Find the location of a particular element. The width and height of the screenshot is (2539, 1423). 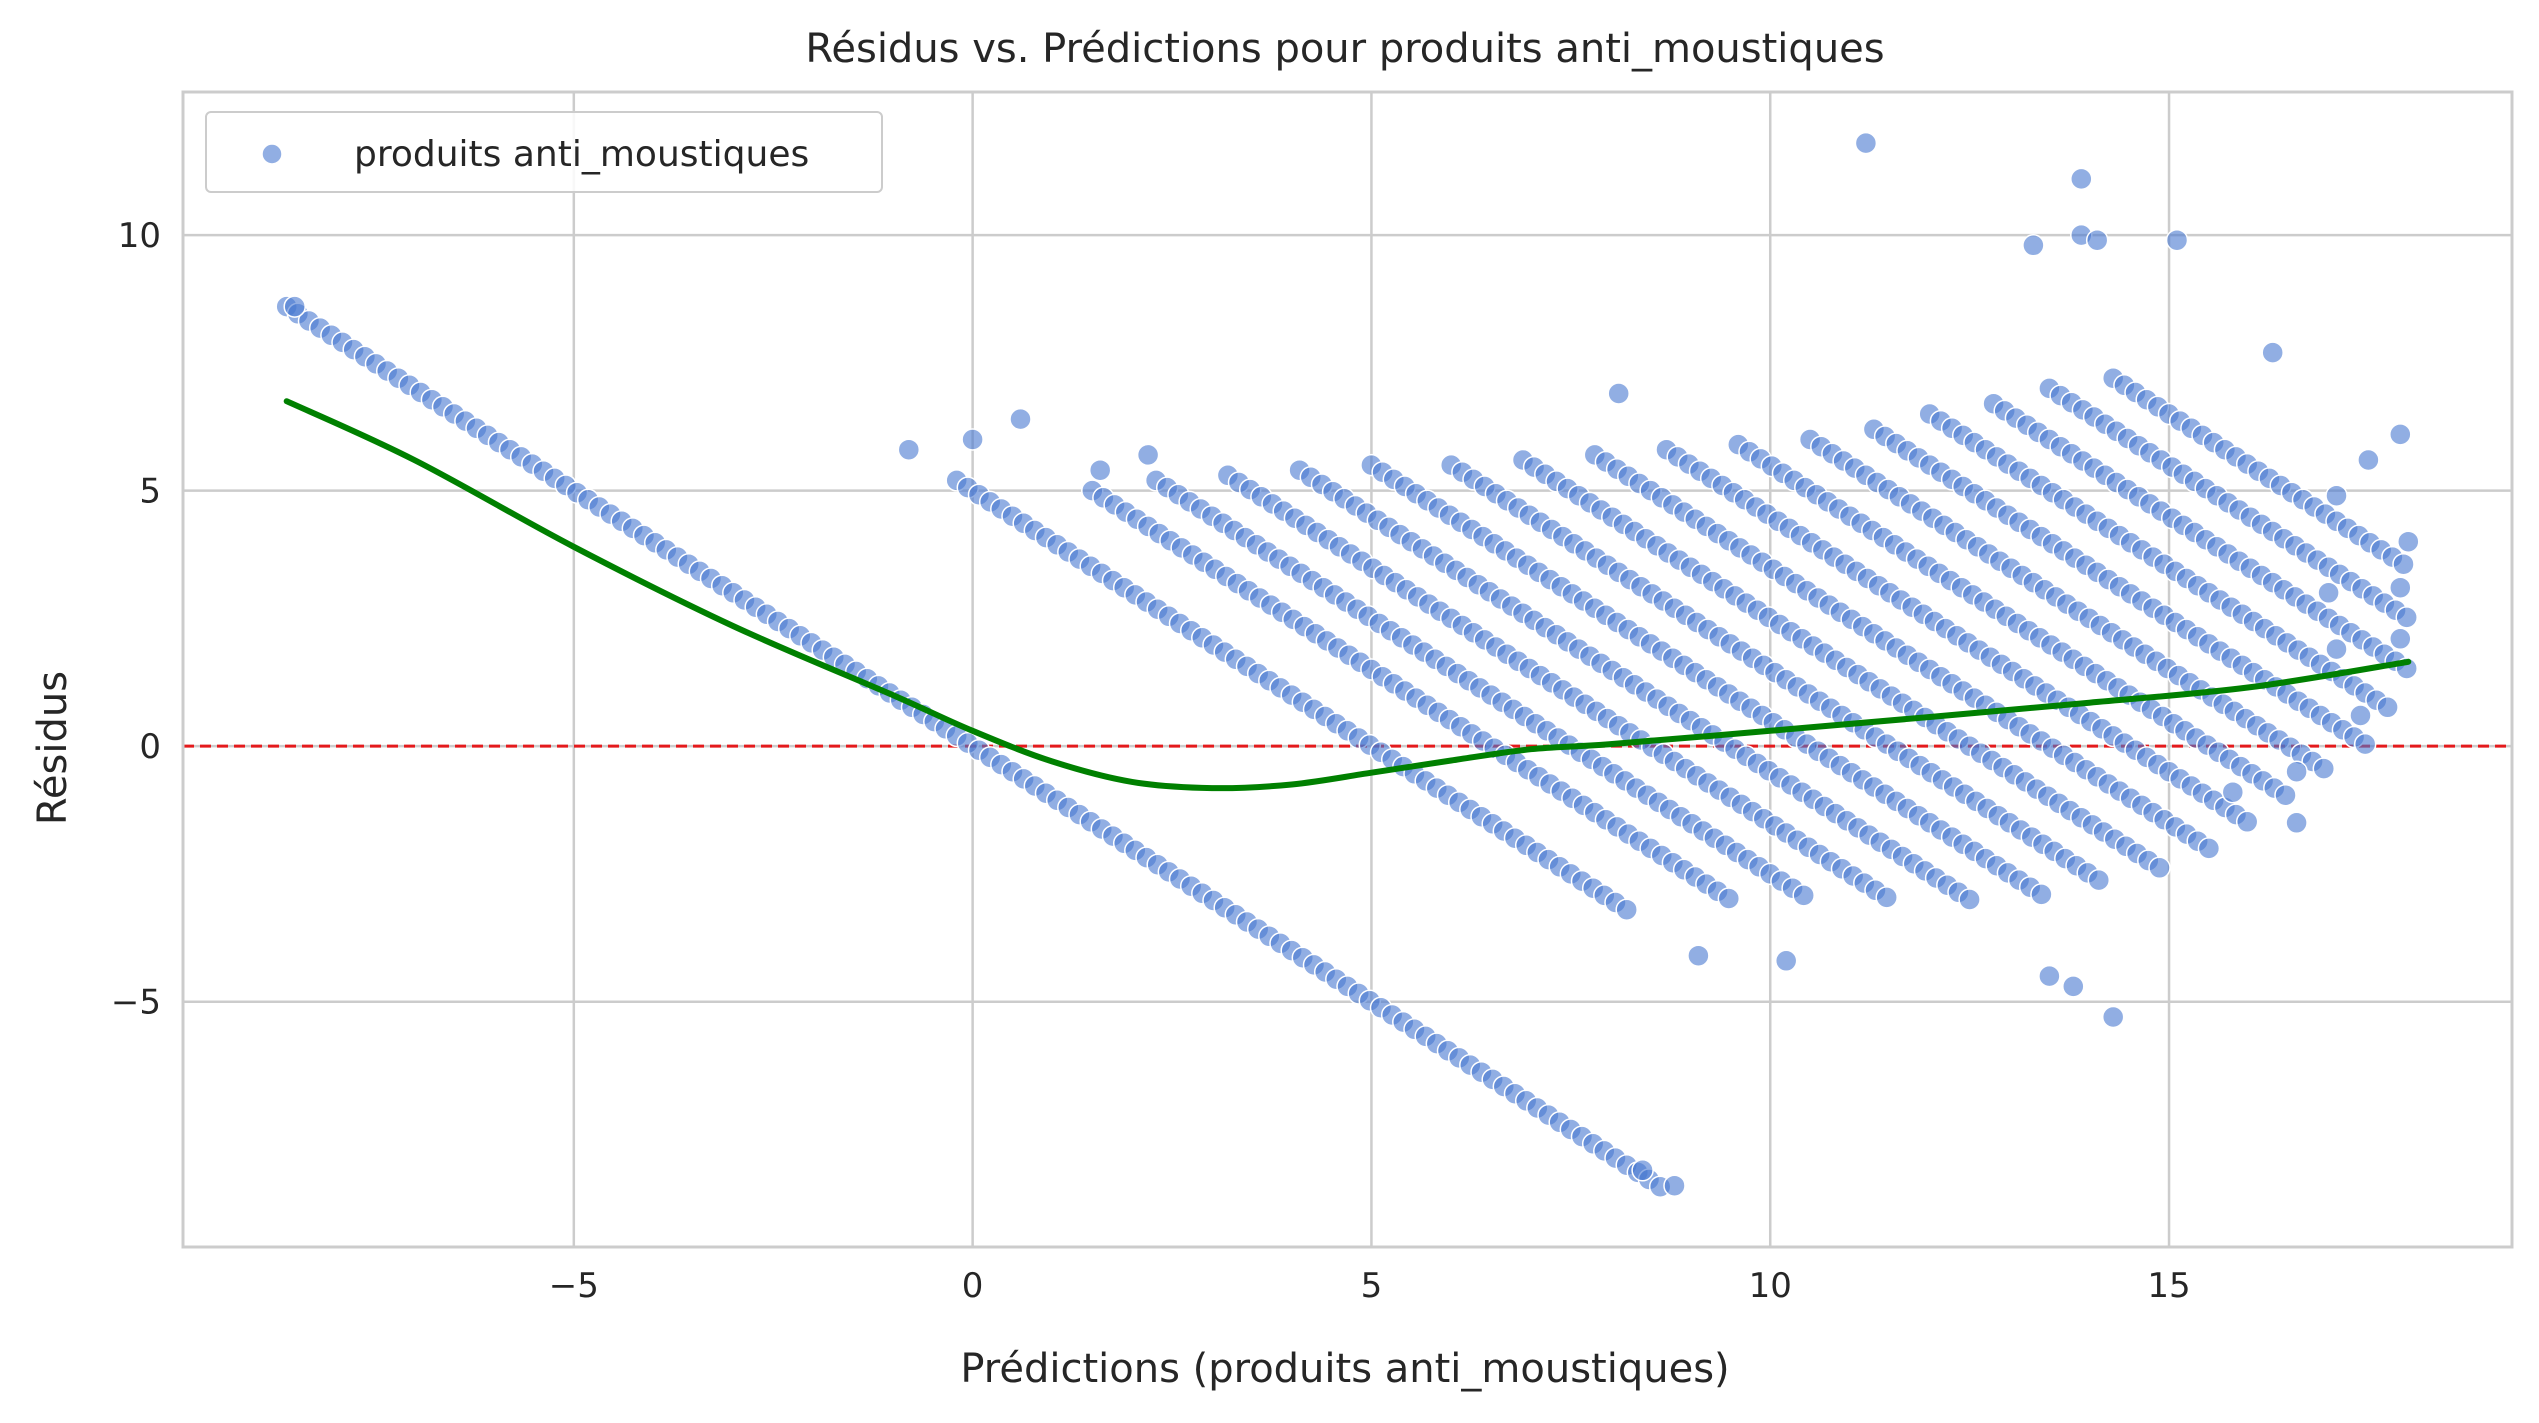

x-tick-label: 10 is located at coordinates (1770, 1286).